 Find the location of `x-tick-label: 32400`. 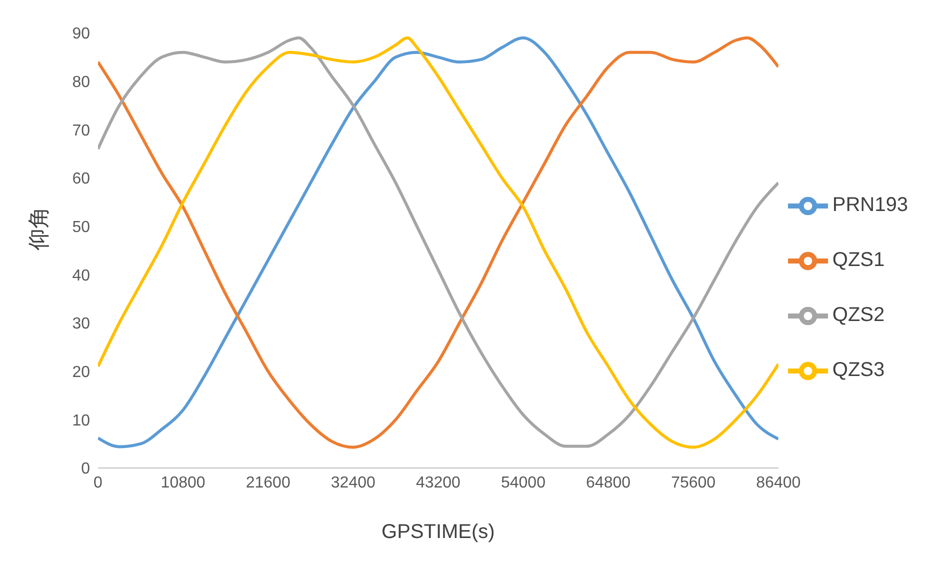

x-tick-label: 32400 is located at coordinates (353, 483).